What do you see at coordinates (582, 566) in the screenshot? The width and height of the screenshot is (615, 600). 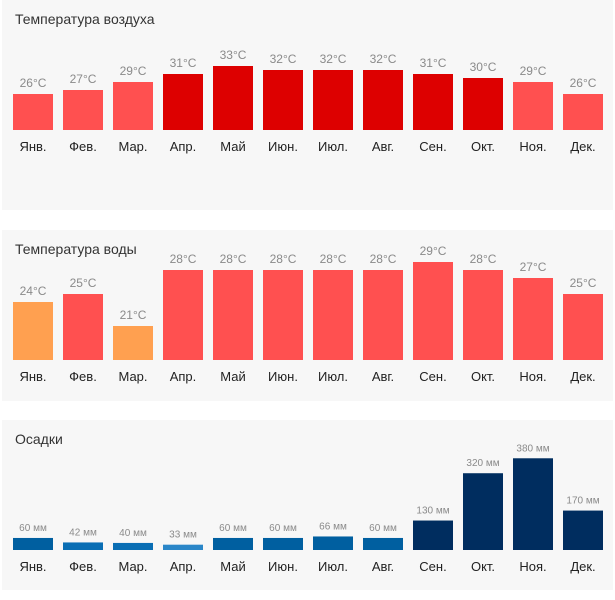 I see `precipitation-month-label: Дек.` at bounding box center [582, 566].